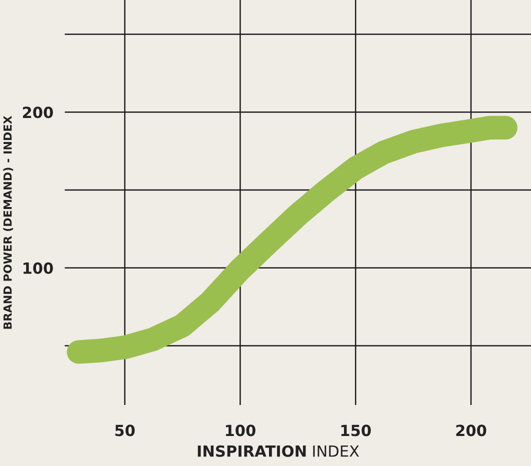 The image size is (531, 466). What do you see at coordinates (279, 451) in the screenshot?
I see `x-axis-title: INSPIRATION INDEX` at bounding box center [279, 451].